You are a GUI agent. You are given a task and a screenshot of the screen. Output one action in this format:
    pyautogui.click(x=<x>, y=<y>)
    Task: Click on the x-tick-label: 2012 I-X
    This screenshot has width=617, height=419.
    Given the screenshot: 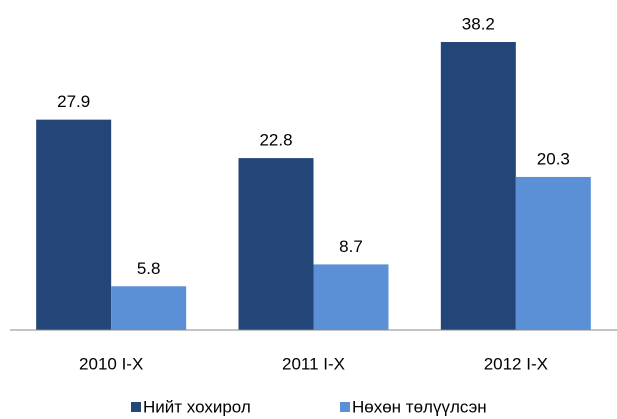 What is the action you would take?
    pyautogui.click(x=516, y=363)
    